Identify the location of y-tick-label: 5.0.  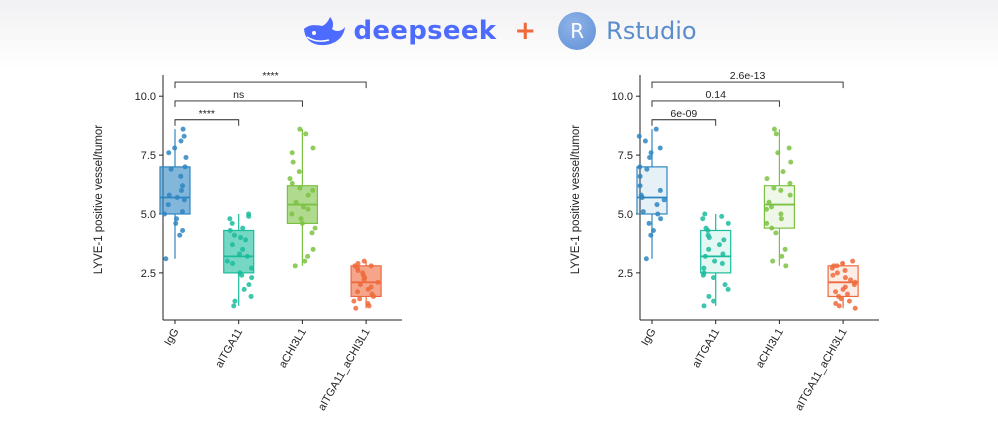
(148, 215).